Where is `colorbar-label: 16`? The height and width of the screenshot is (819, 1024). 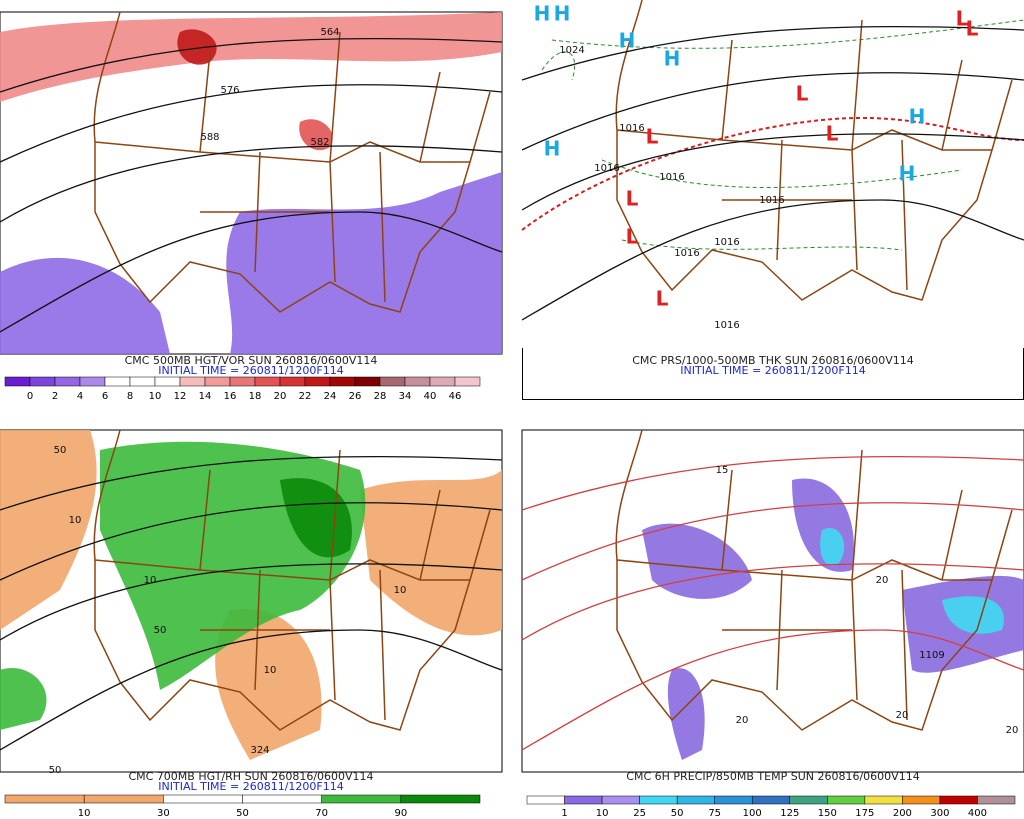
colorbar-label: 16 is located at coordinates (230, 396).